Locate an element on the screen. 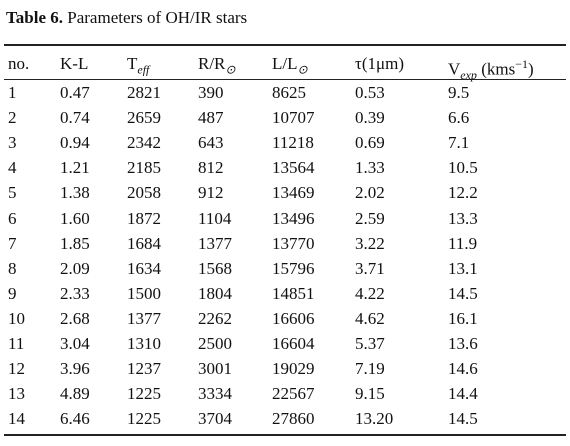 This screenshot has height=446, width=570. table-cell: 13770 is located at coordinates (293, 243).